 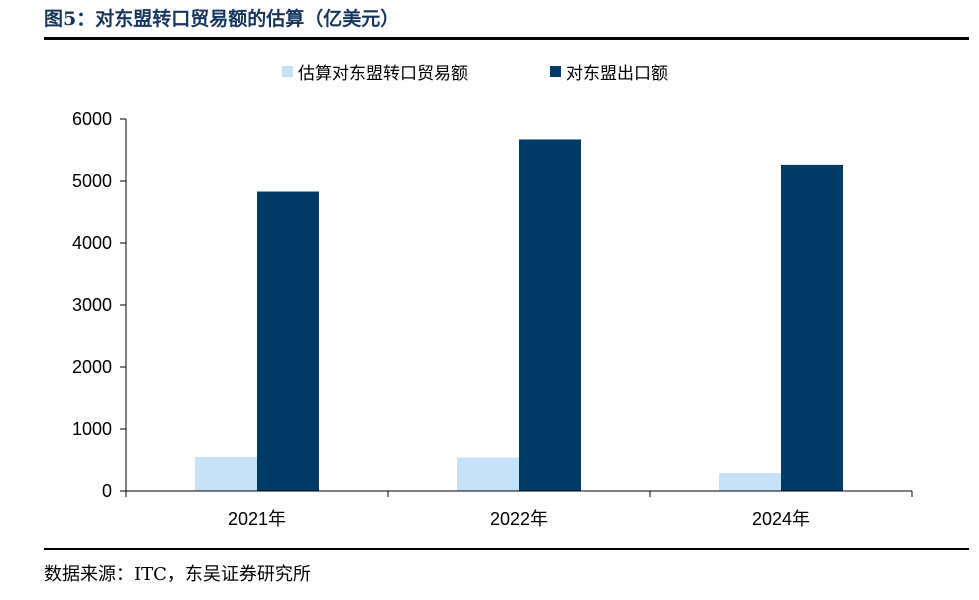 What do you see at coordinates (475, 74) in the screenshot?
I see `chart-legend: 估算对东盟转口贸易额 对东盟出口额` at bounding box center [475, 74].